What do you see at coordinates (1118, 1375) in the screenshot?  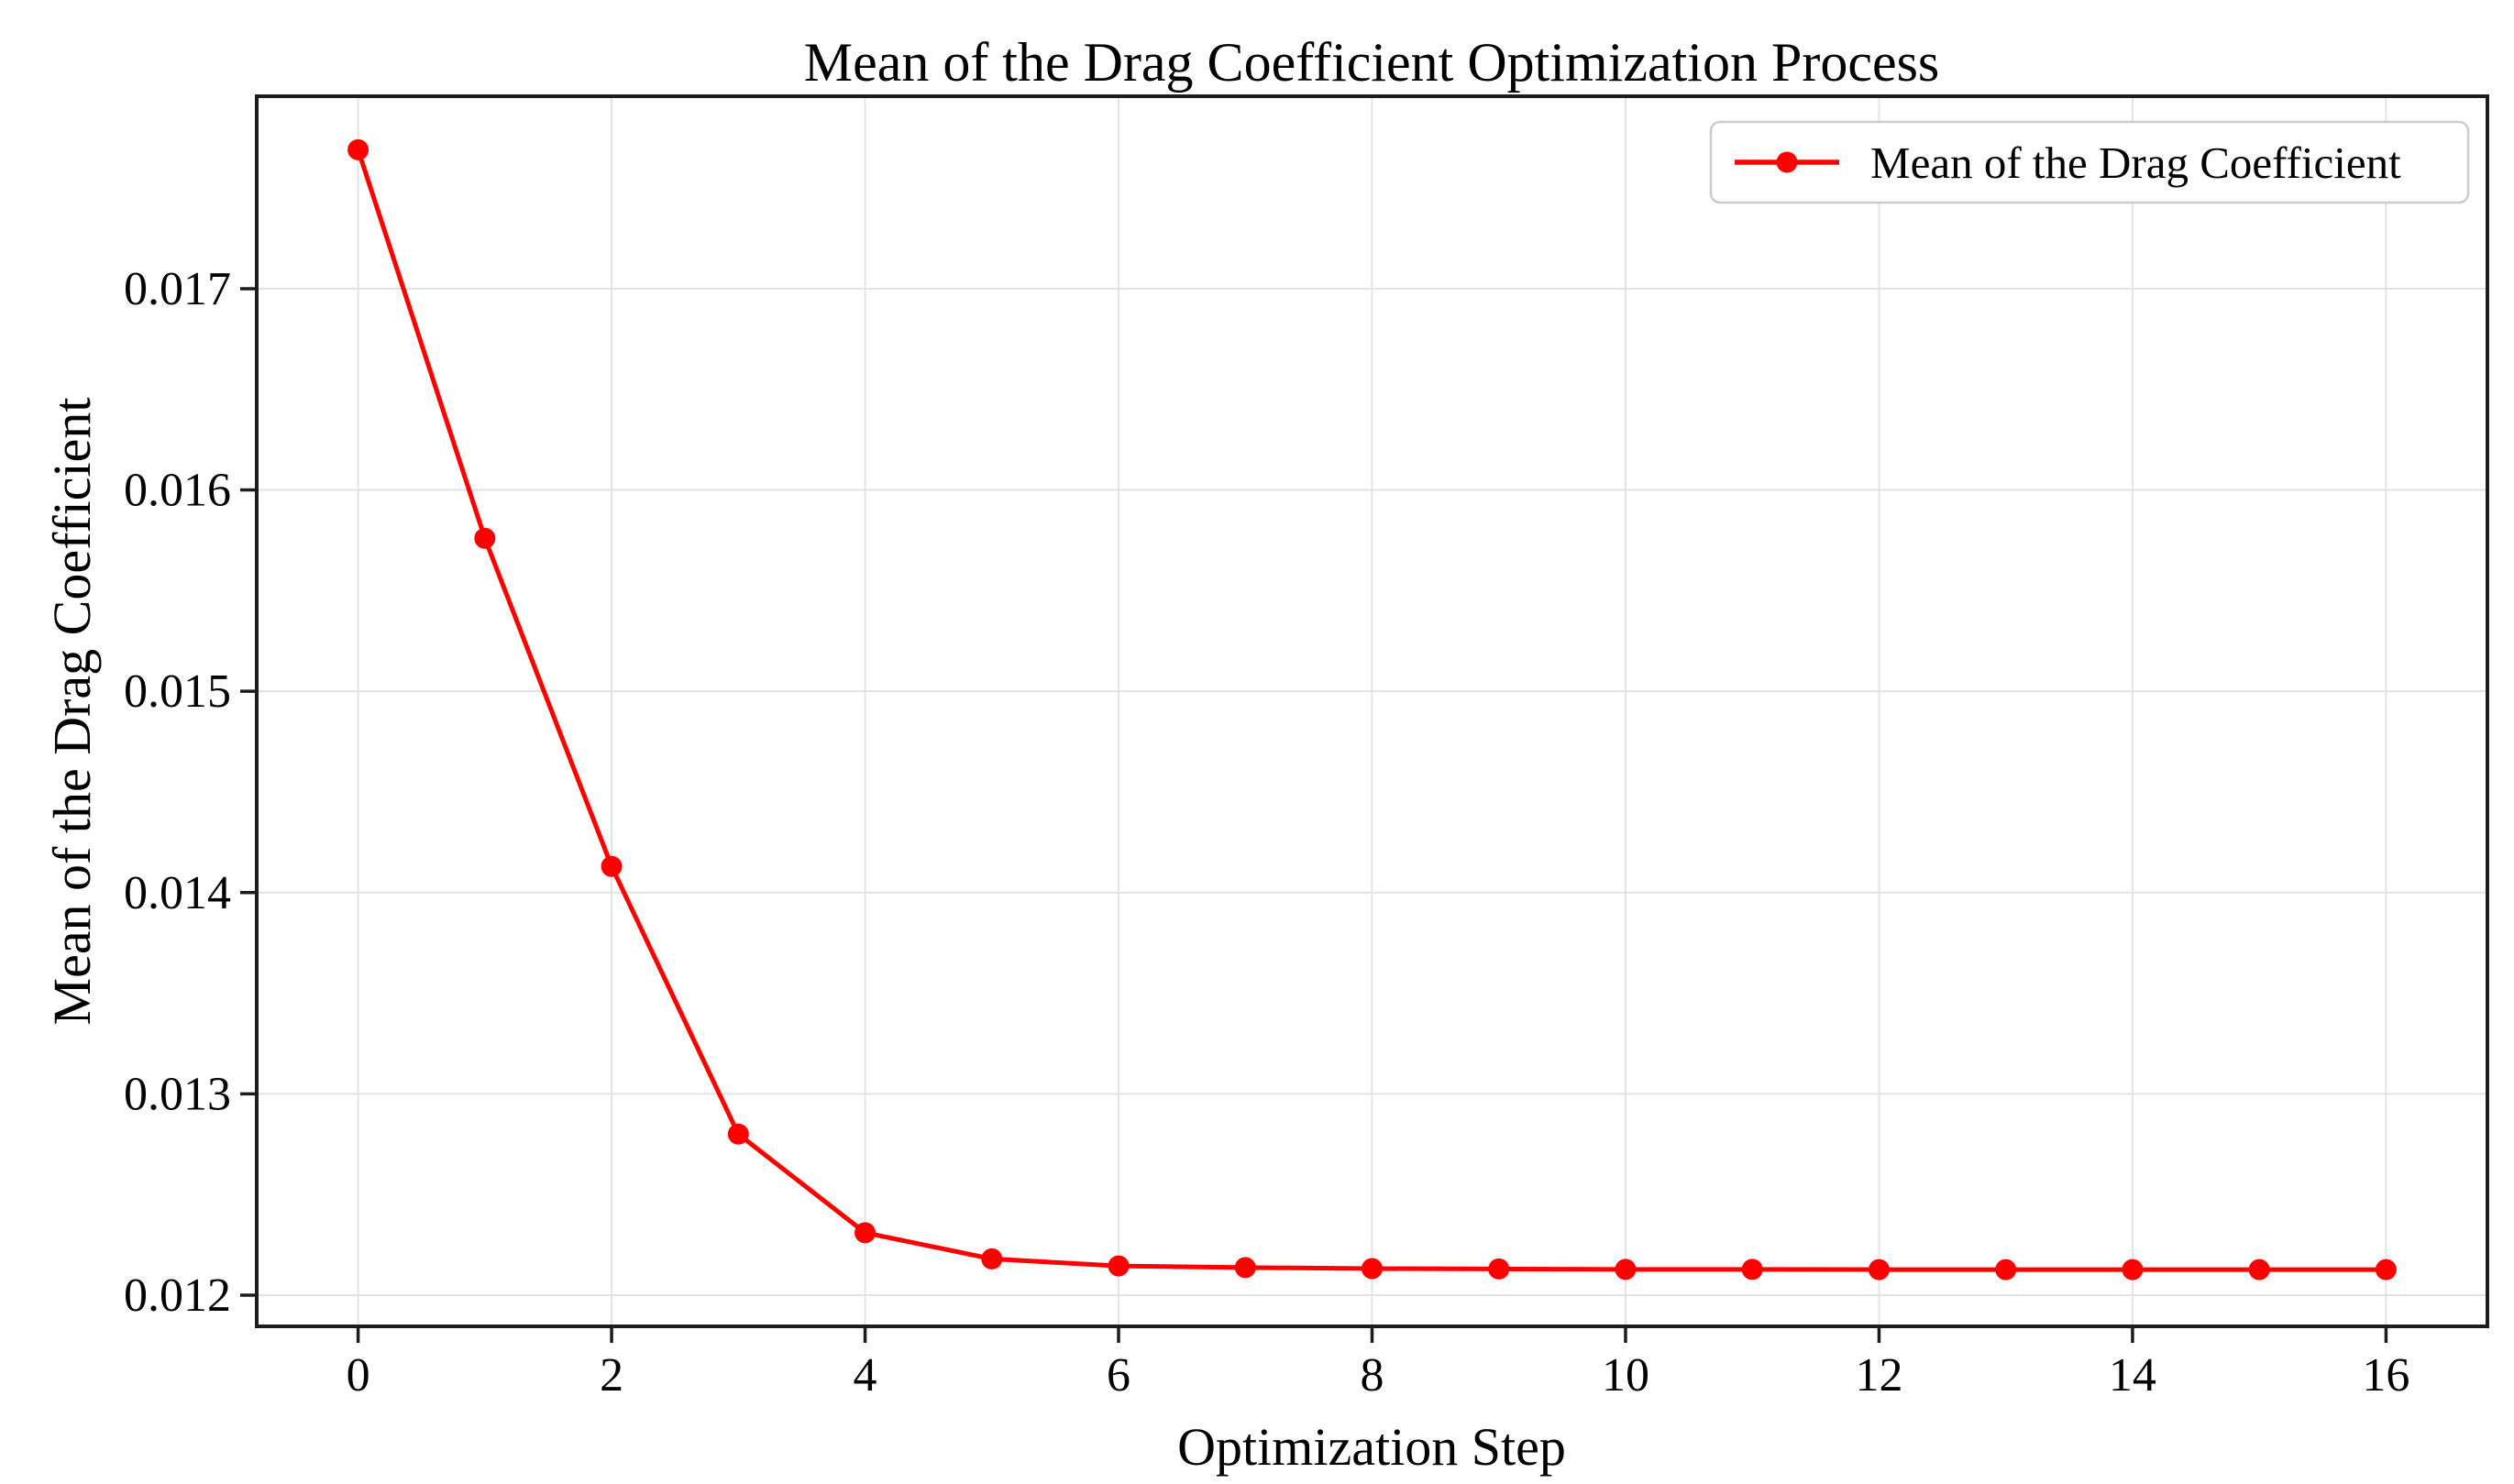 I see `x-tick-label: 6` at bounding box center [1118, 1375].